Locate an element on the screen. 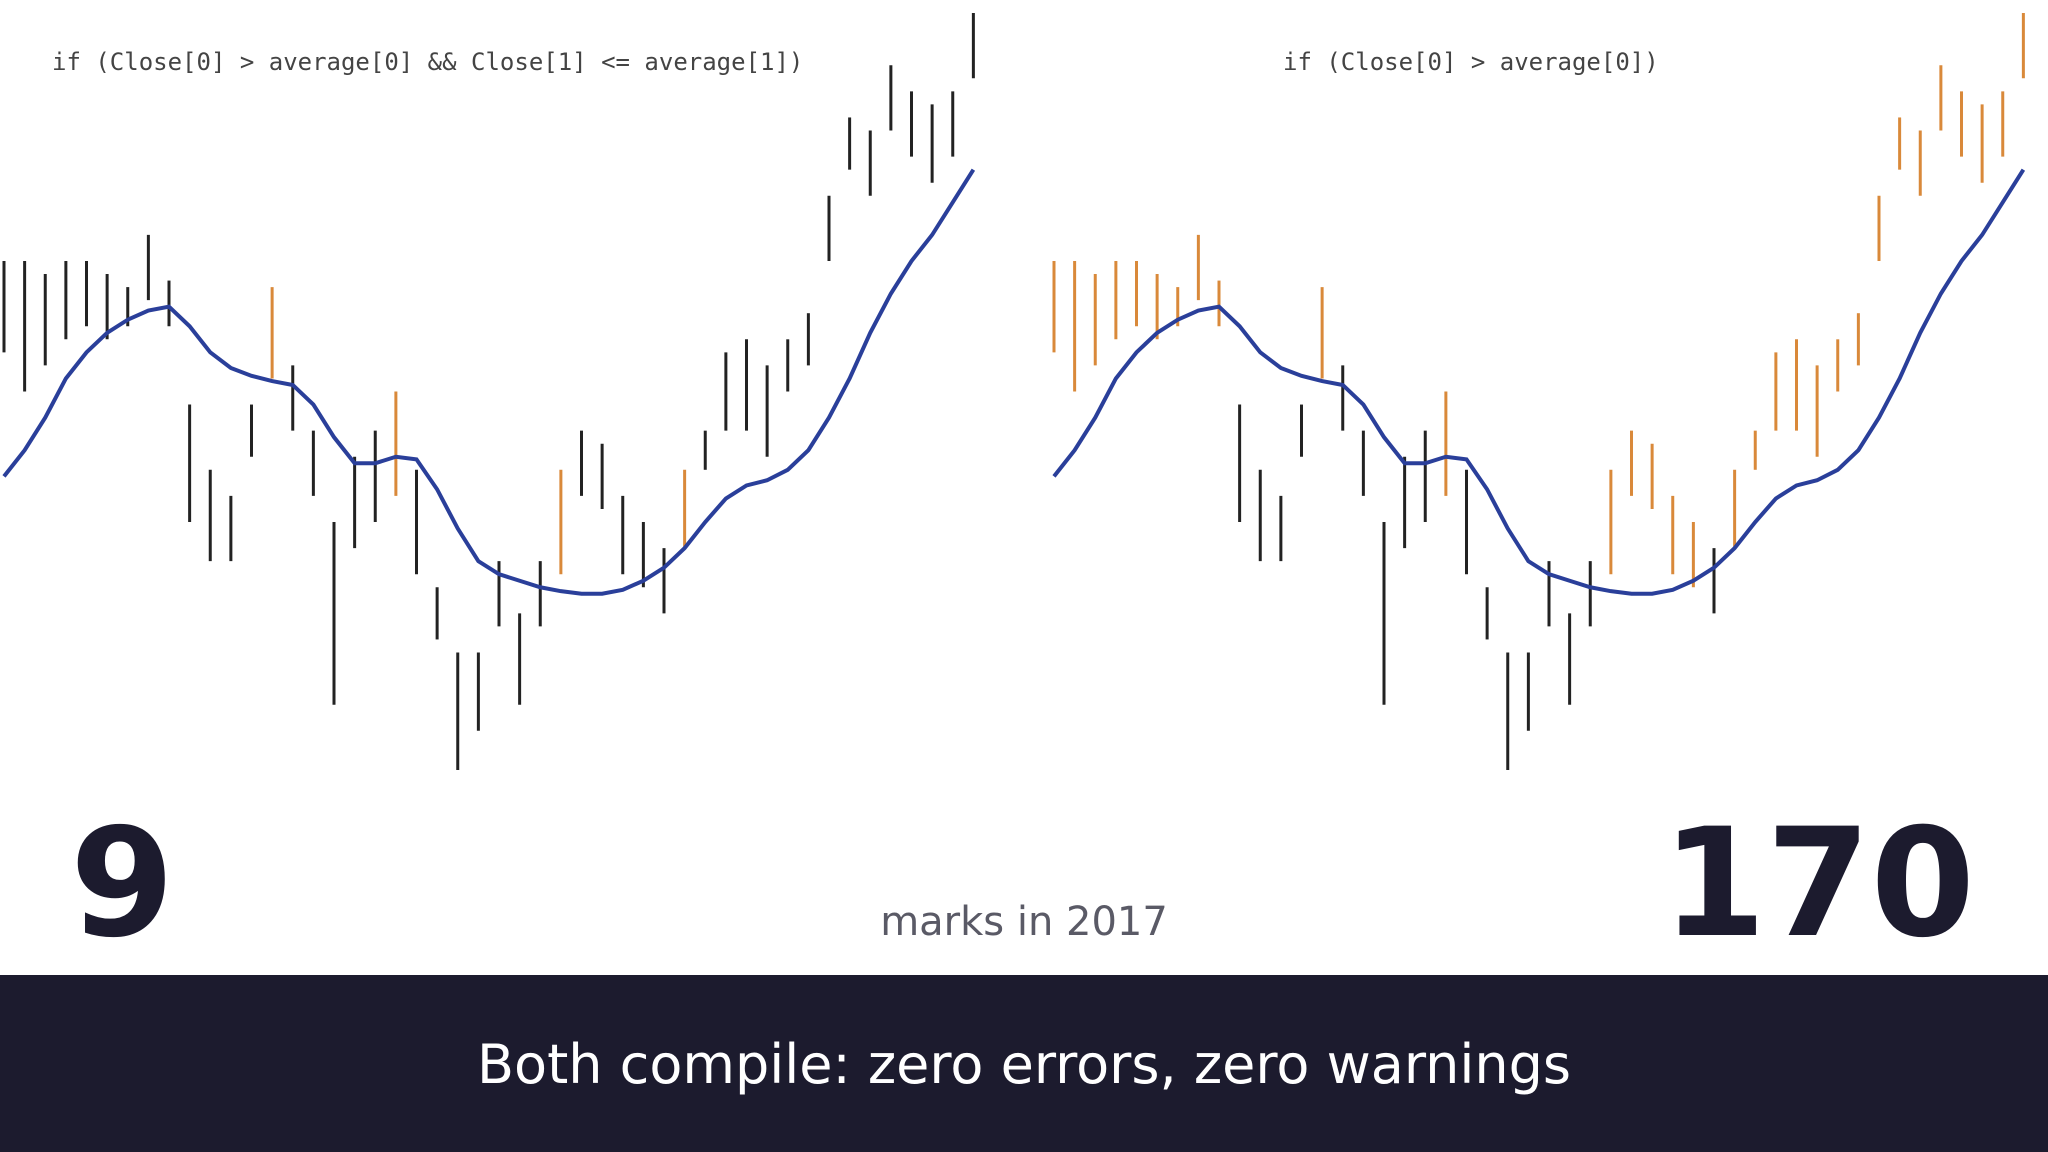 This screenshot has width=2048, height=1152. banner-text: Both compile: zero errors, zero warnings is located at coordinates (1024, 1064).